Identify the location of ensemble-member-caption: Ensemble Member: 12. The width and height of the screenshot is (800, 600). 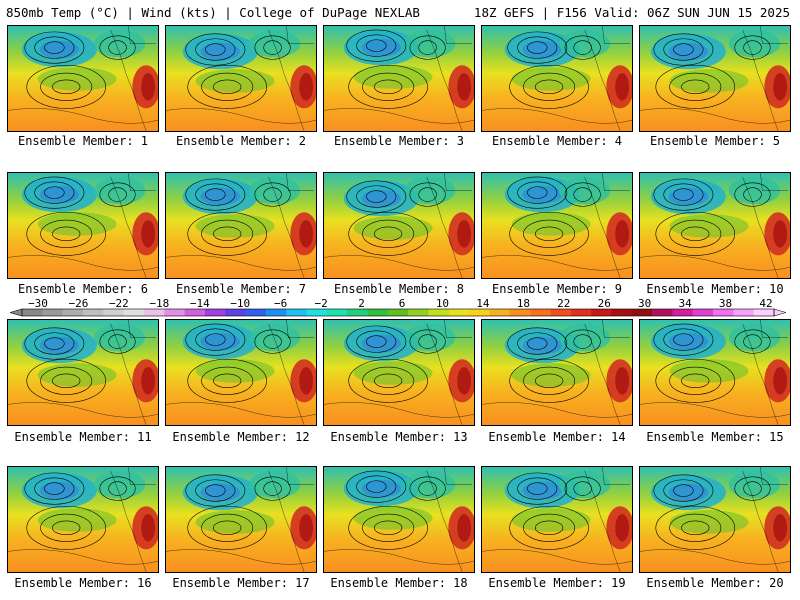
(241, 437).